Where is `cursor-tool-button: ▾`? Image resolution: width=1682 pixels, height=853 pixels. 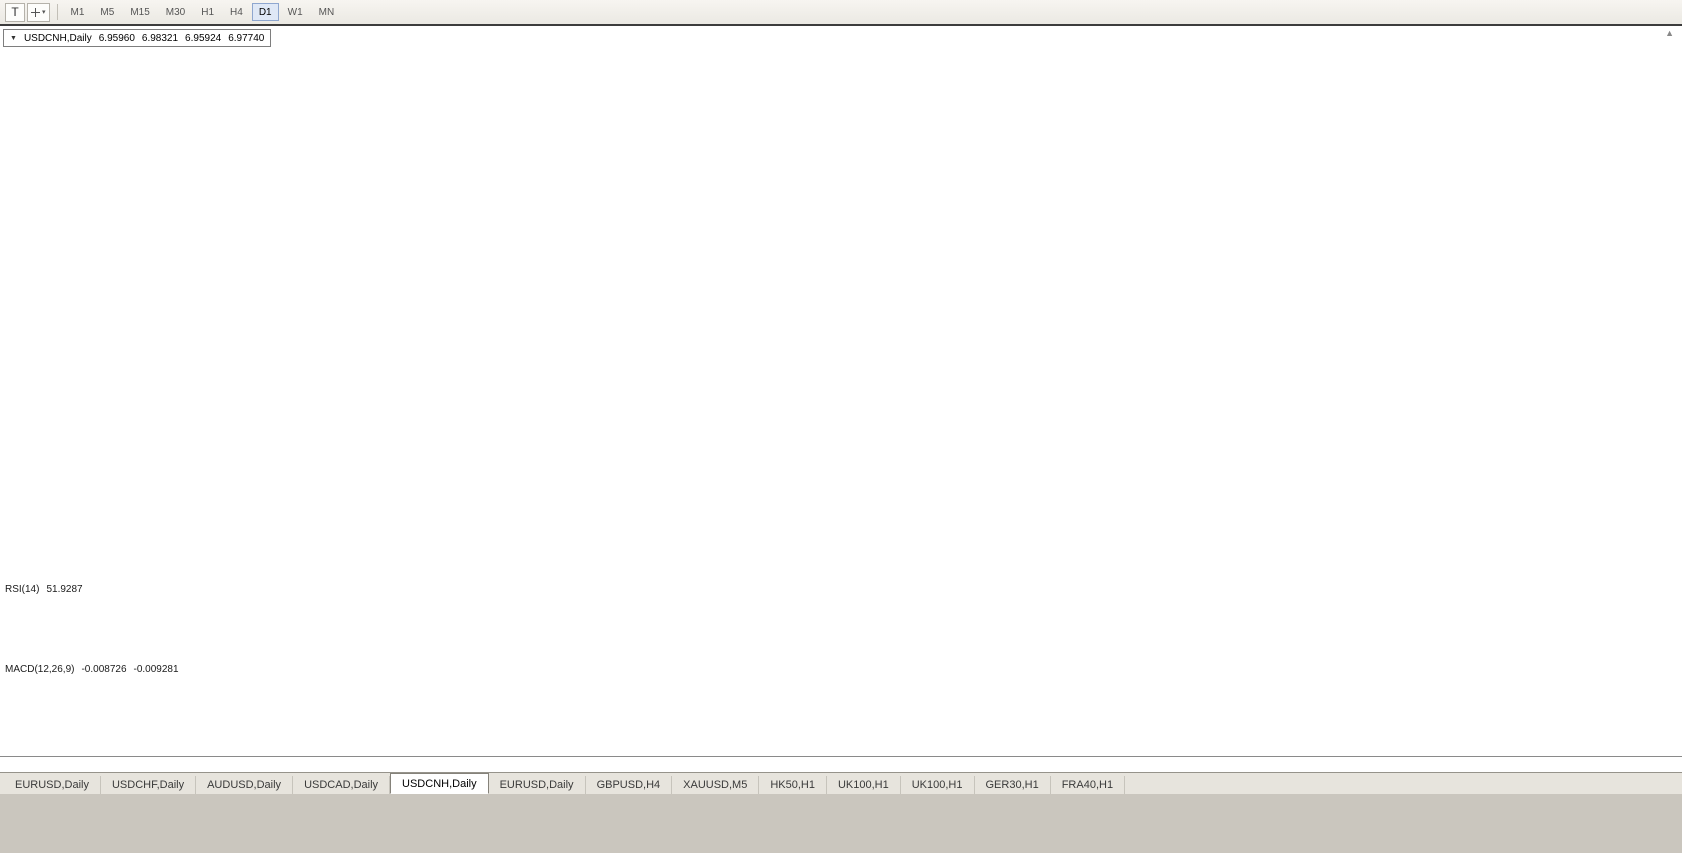
cursor-tool-button: ▾ is located at coordinates (38, 12).